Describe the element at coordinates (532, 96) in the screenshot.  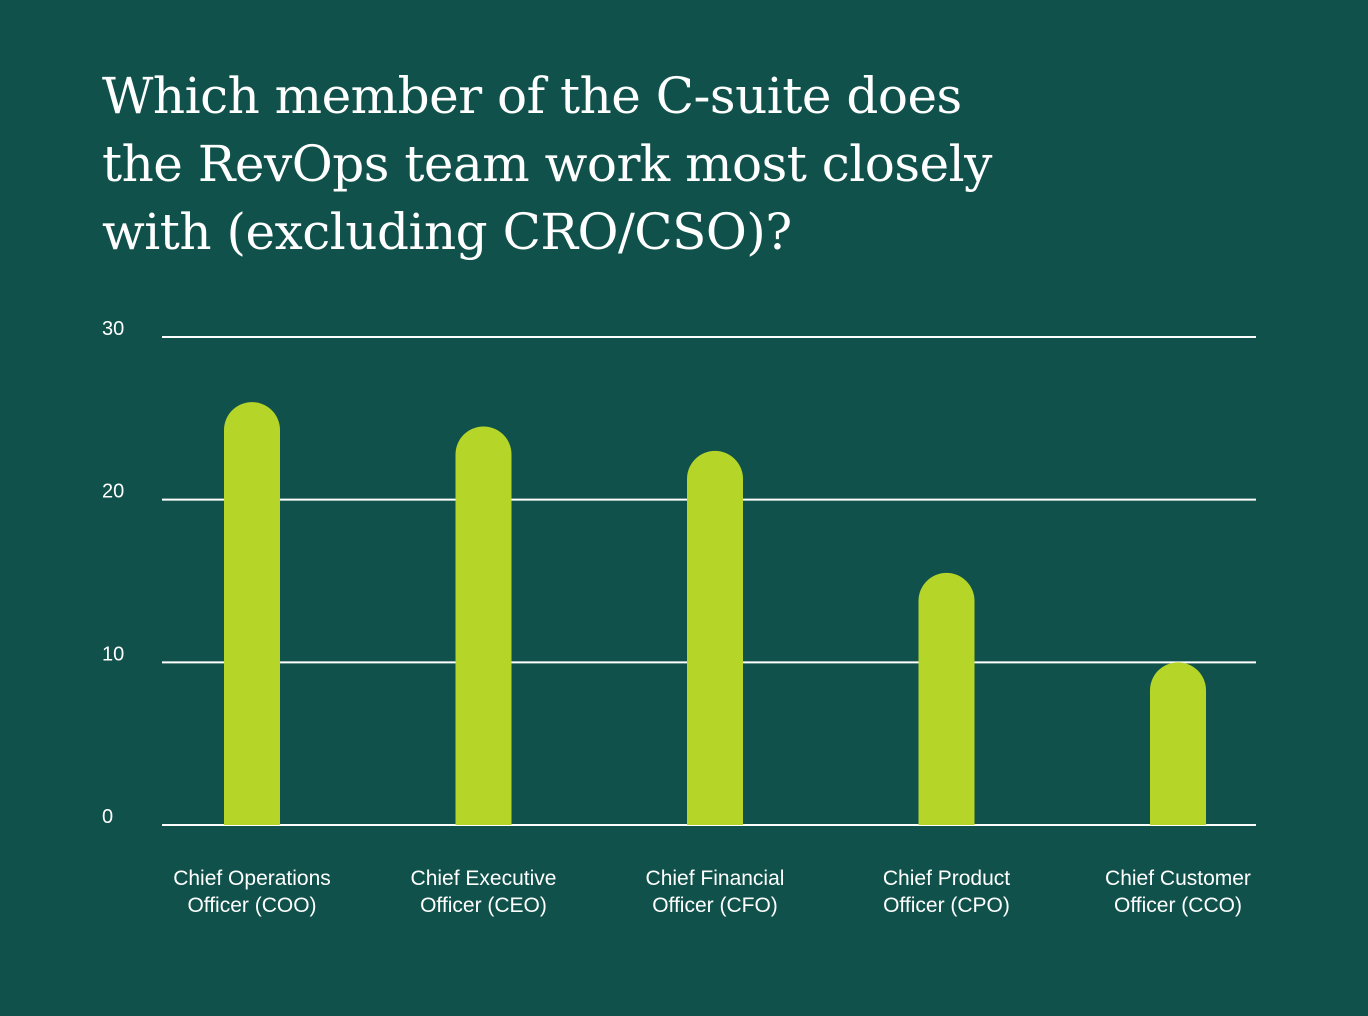
I see `chart-title-line-1: Which member of the C-suite does` at that location.